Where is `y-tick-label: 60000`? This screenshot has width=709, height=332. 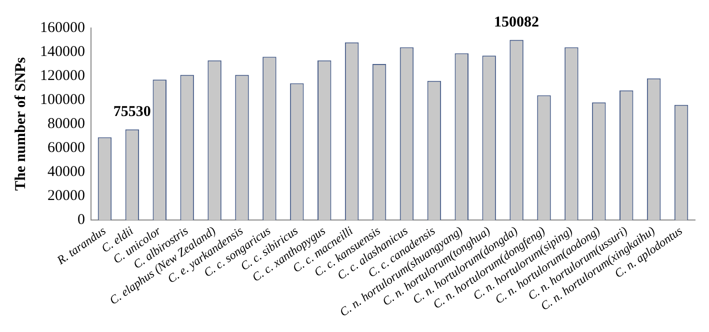 y-tick-label: 60000 is located at coordinates (66, 148).